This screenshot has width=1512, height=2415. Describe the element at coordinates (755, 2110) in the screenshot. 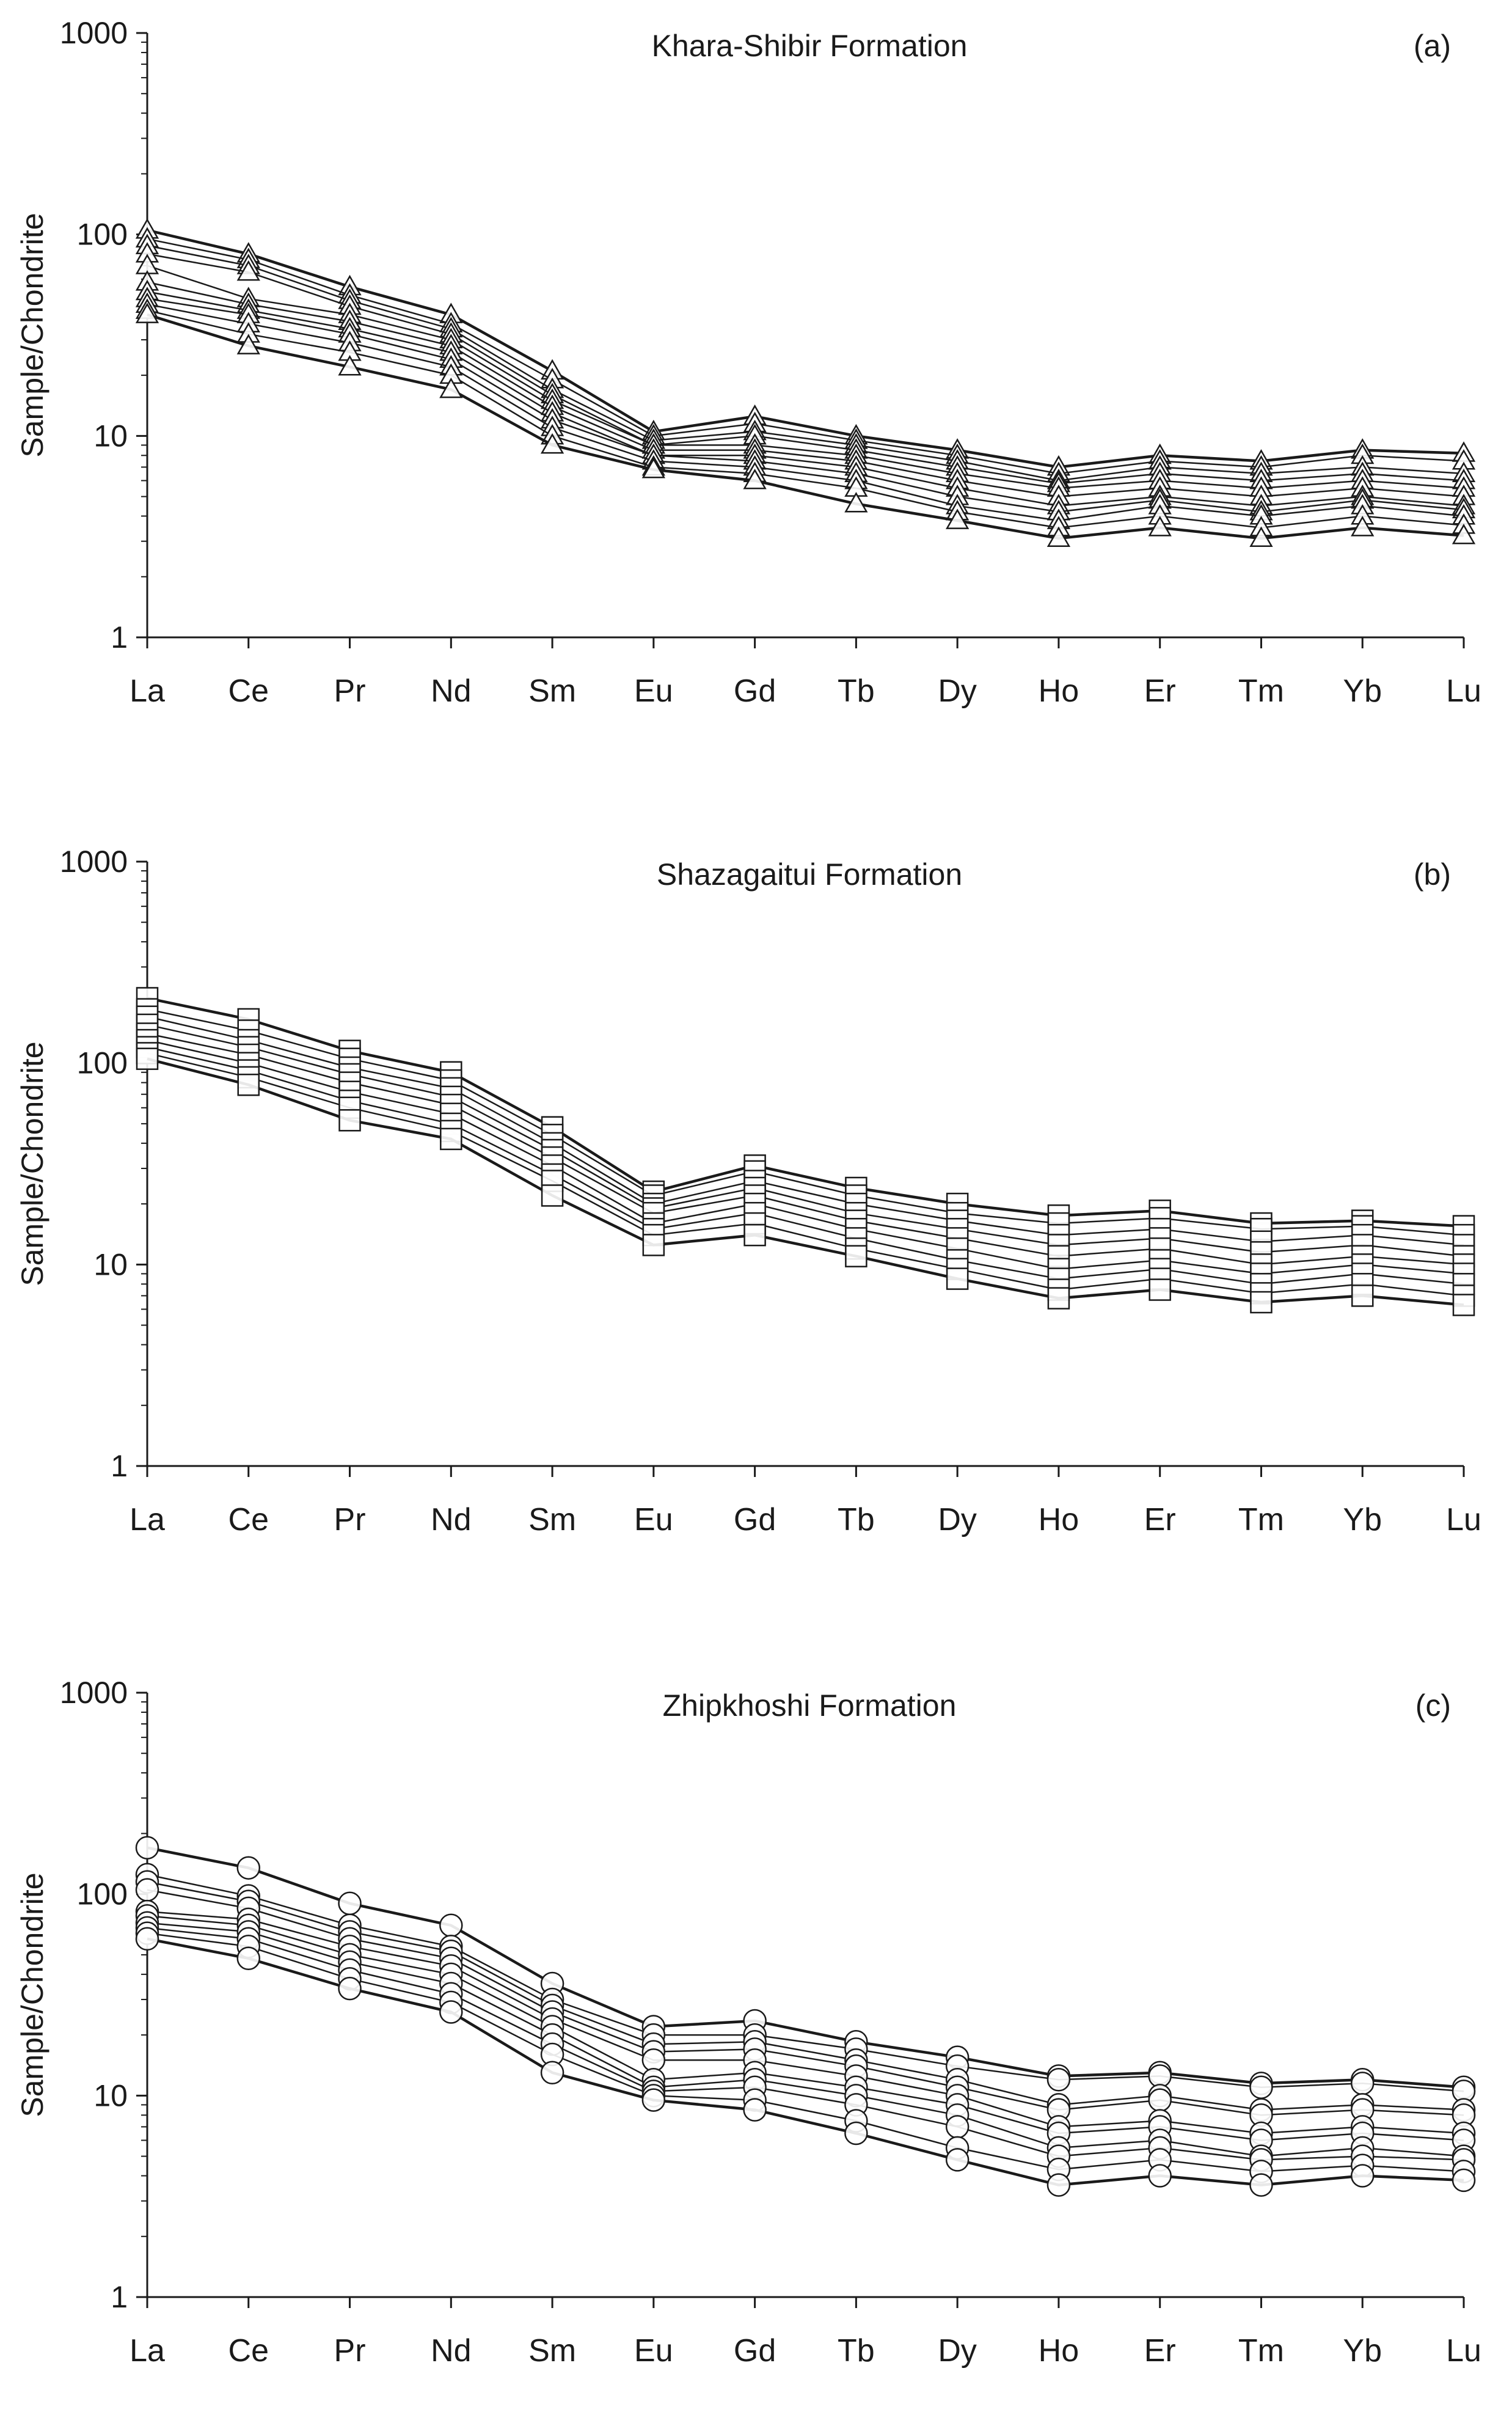

I see `data-point-s10-gd` at that location.